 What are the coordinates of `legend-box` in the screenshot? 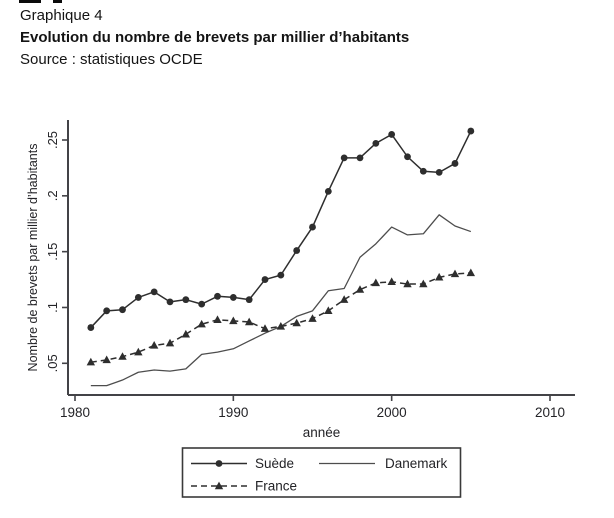 It's located at (321, 472).